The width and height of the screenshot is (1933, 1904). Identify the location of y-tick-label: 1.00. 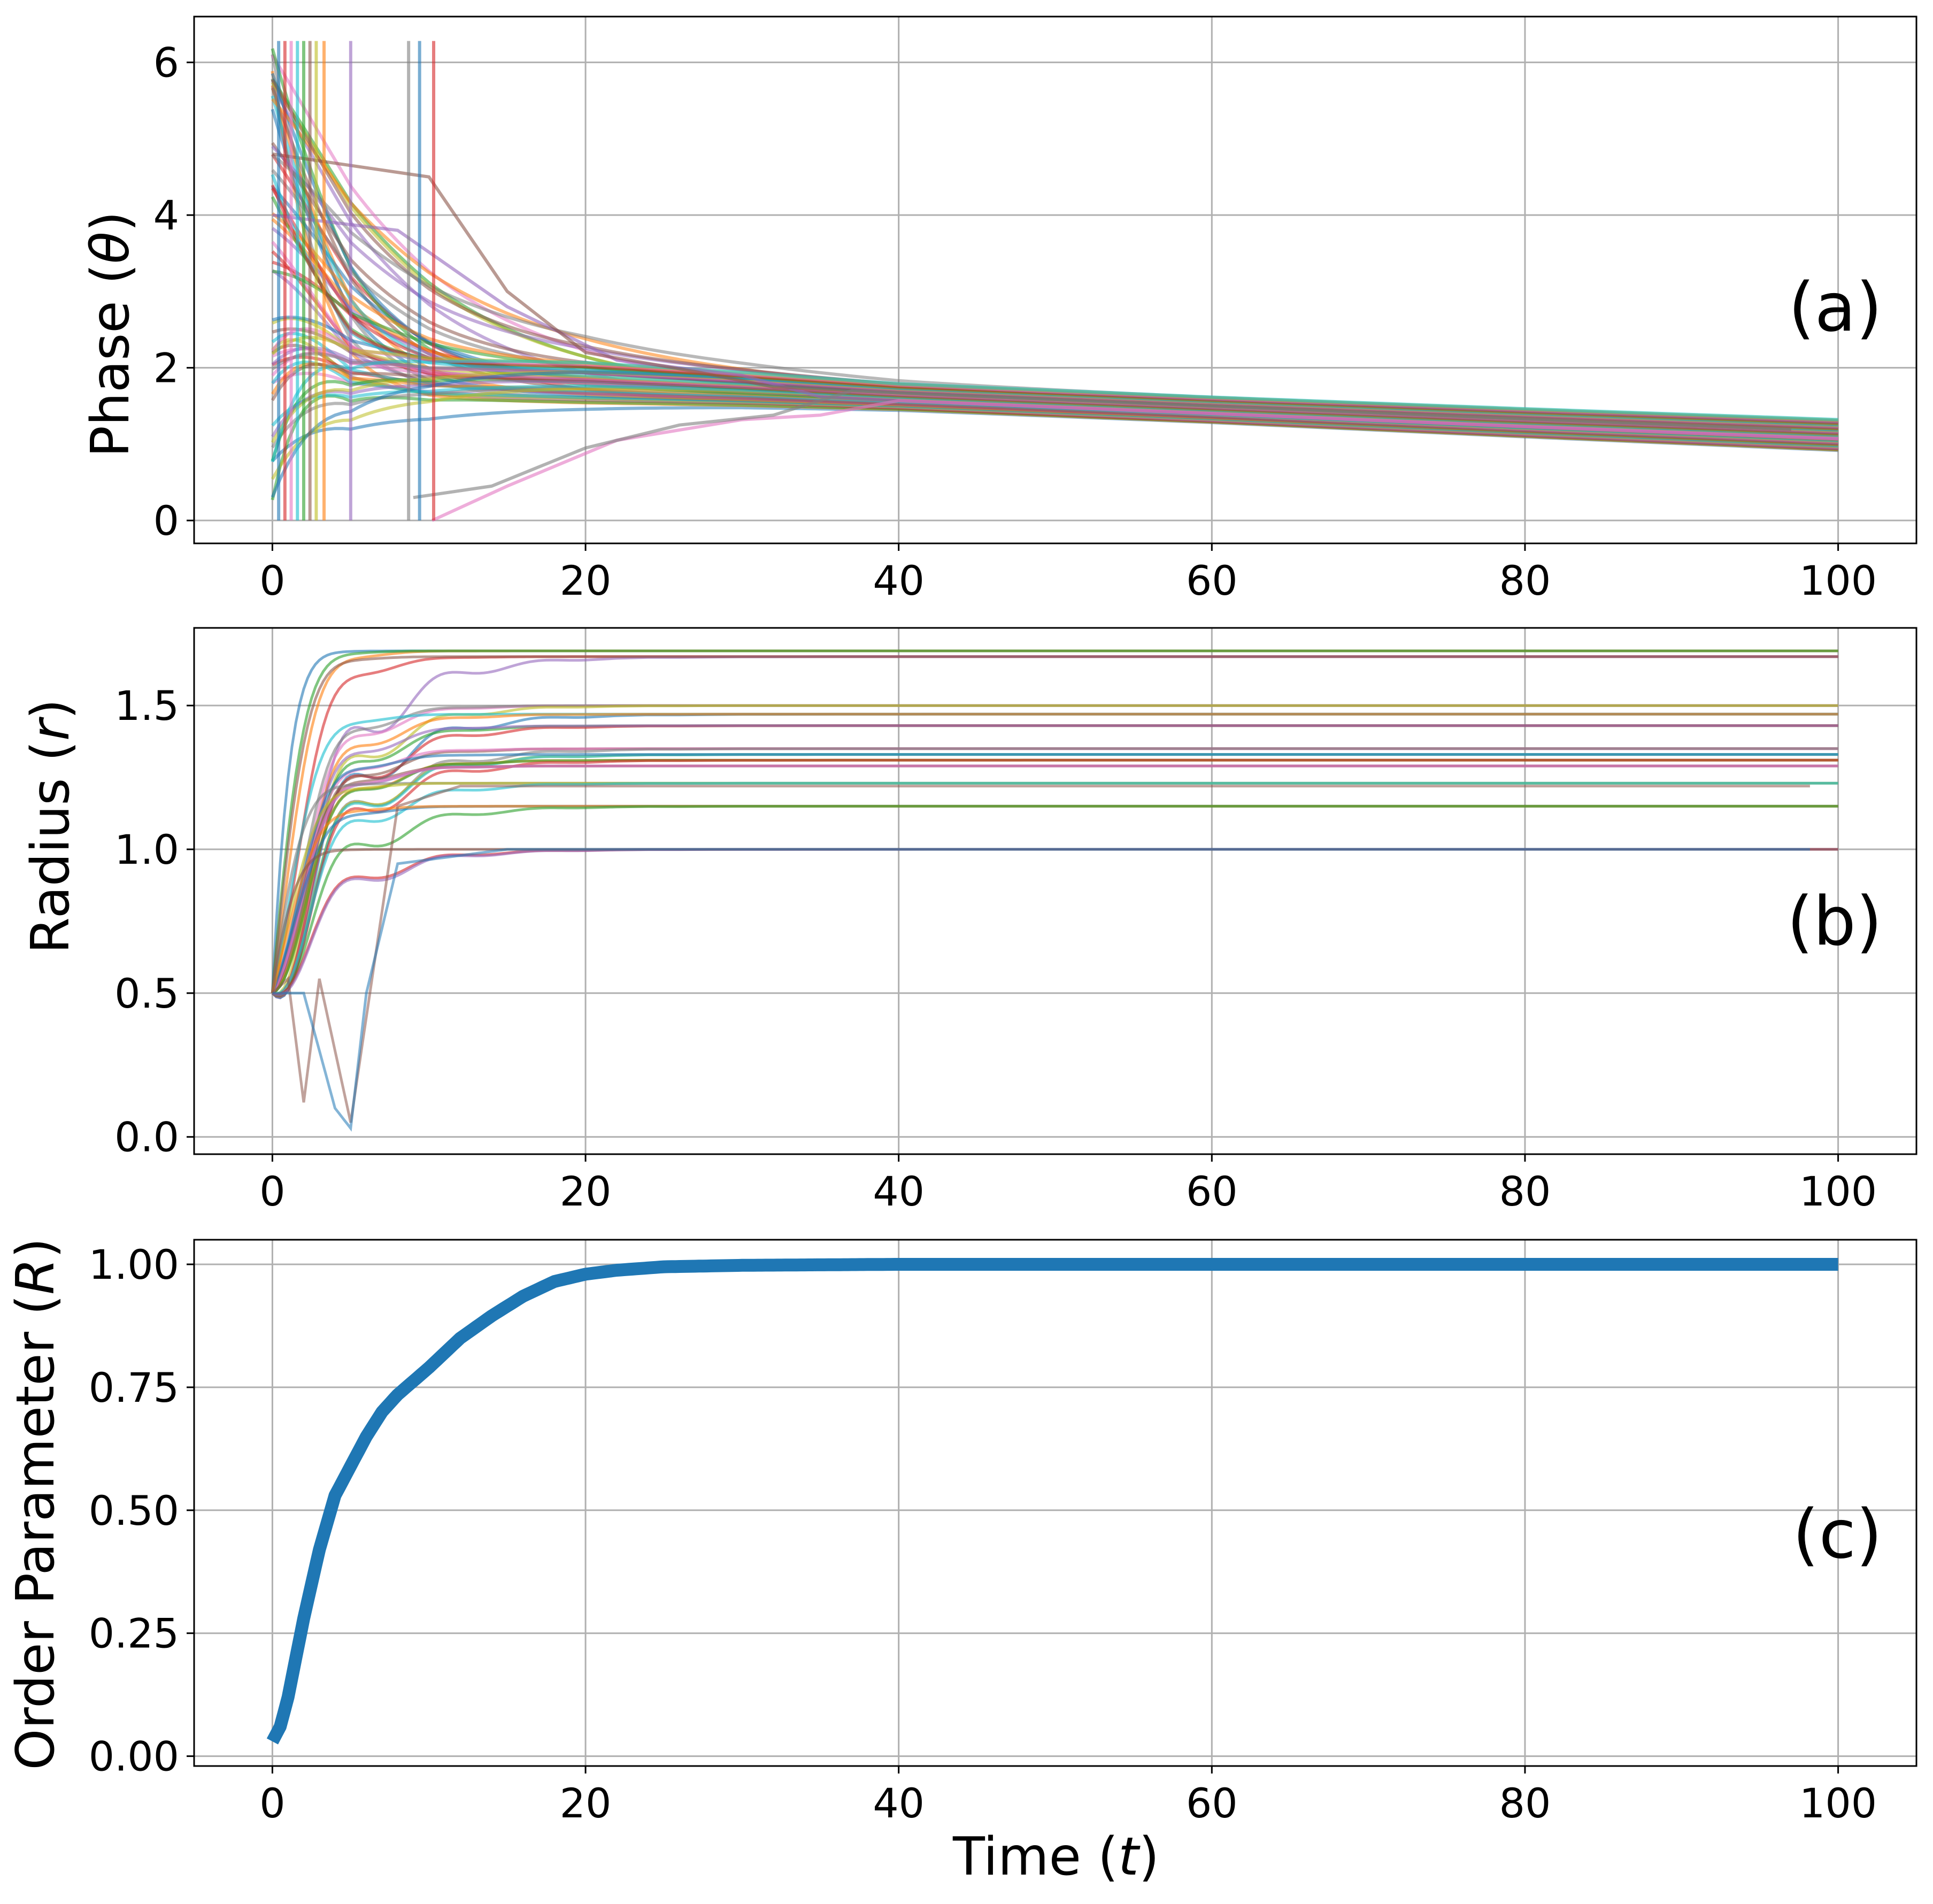
(134, 1264).